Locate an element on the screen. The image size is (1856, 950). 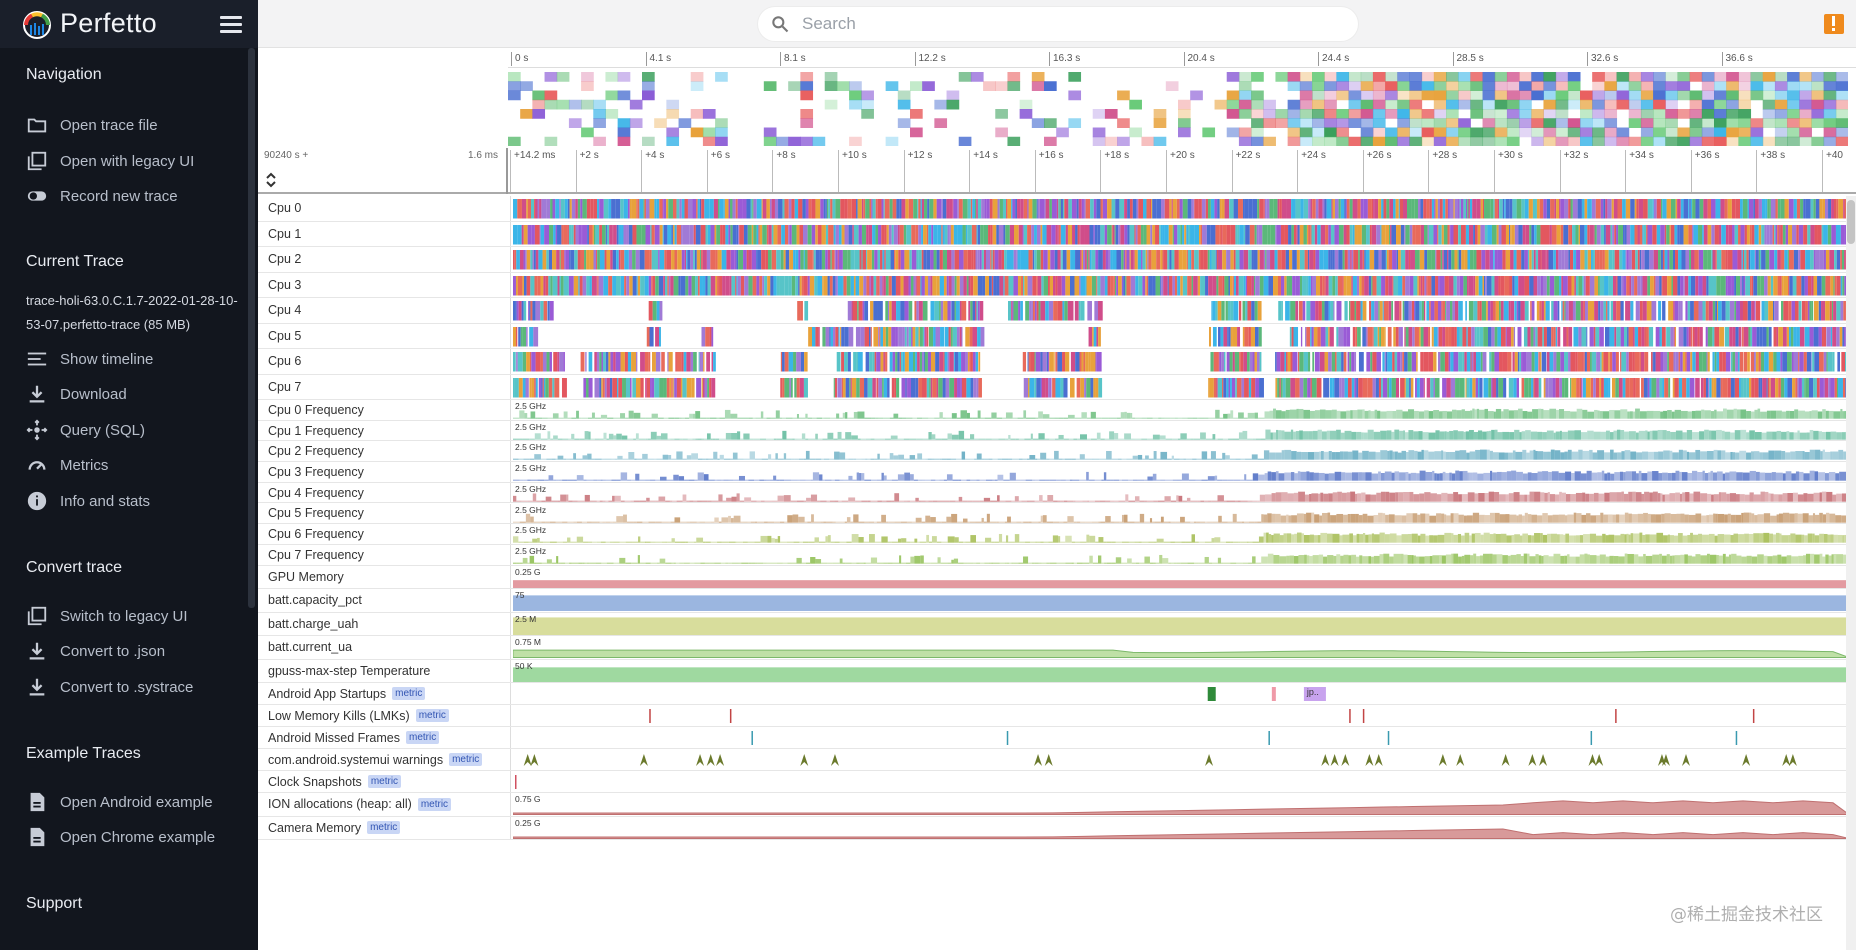
time-tick-label: +16 s is located at coordinates (1049, 171).